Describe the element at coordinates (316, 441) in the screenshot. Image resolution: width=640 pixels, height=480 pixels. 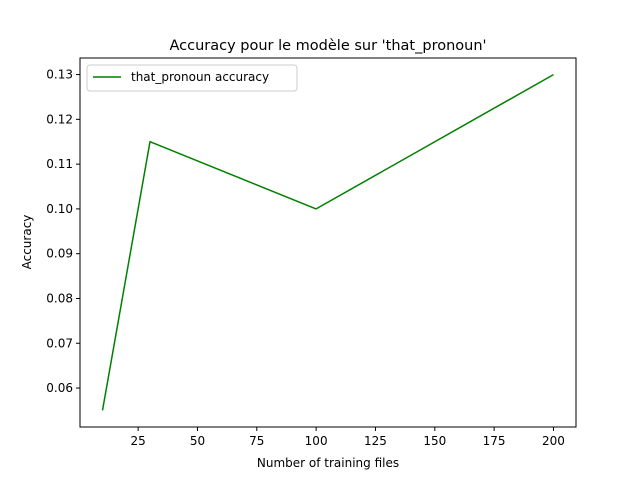
I see `x-tick-label: 100` at that location.